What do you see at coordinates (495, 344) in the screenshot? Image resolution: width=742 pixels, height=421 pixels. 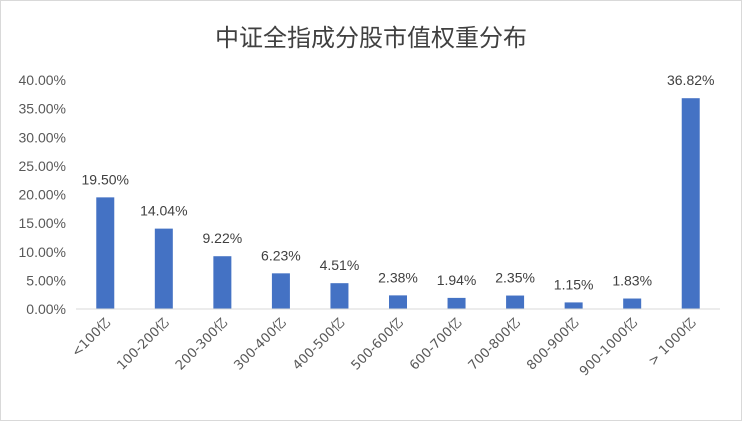 I see `x-tick-label: 700-800亿` at bounding box center [495, 344].